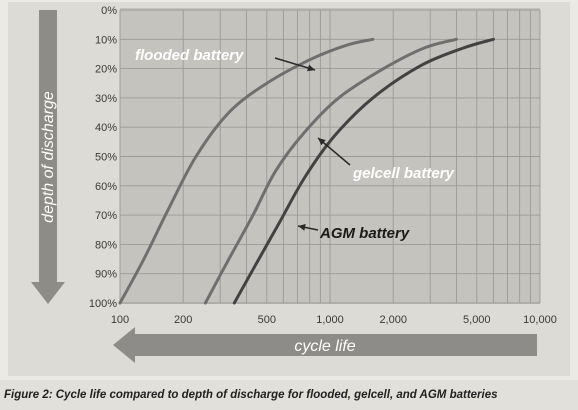  I want to click on x-tick-label: 500, so click(267, 320).